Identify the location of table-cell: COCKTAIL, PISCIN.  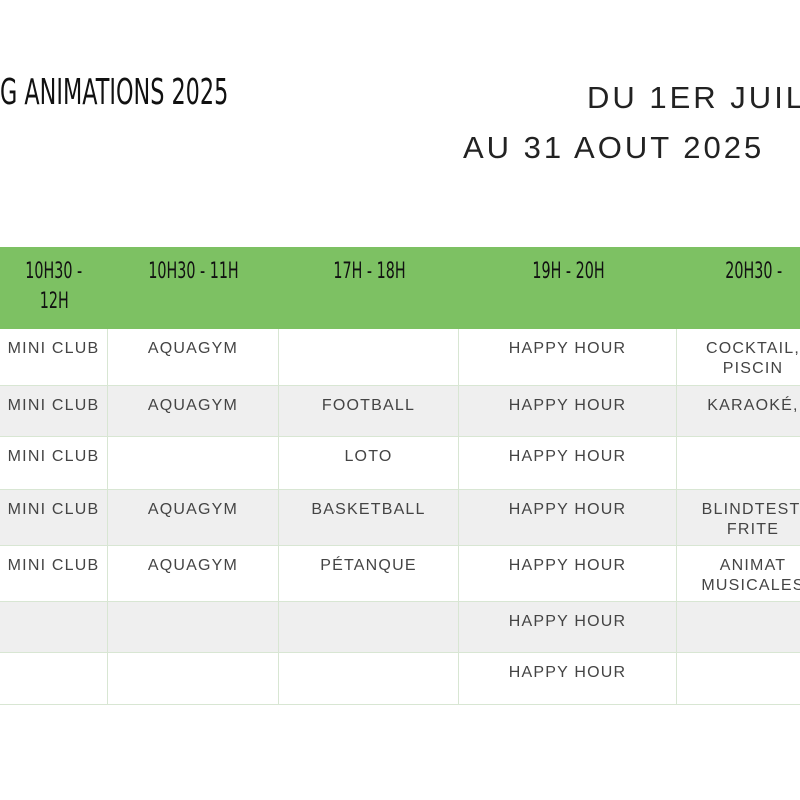
(738, 357).